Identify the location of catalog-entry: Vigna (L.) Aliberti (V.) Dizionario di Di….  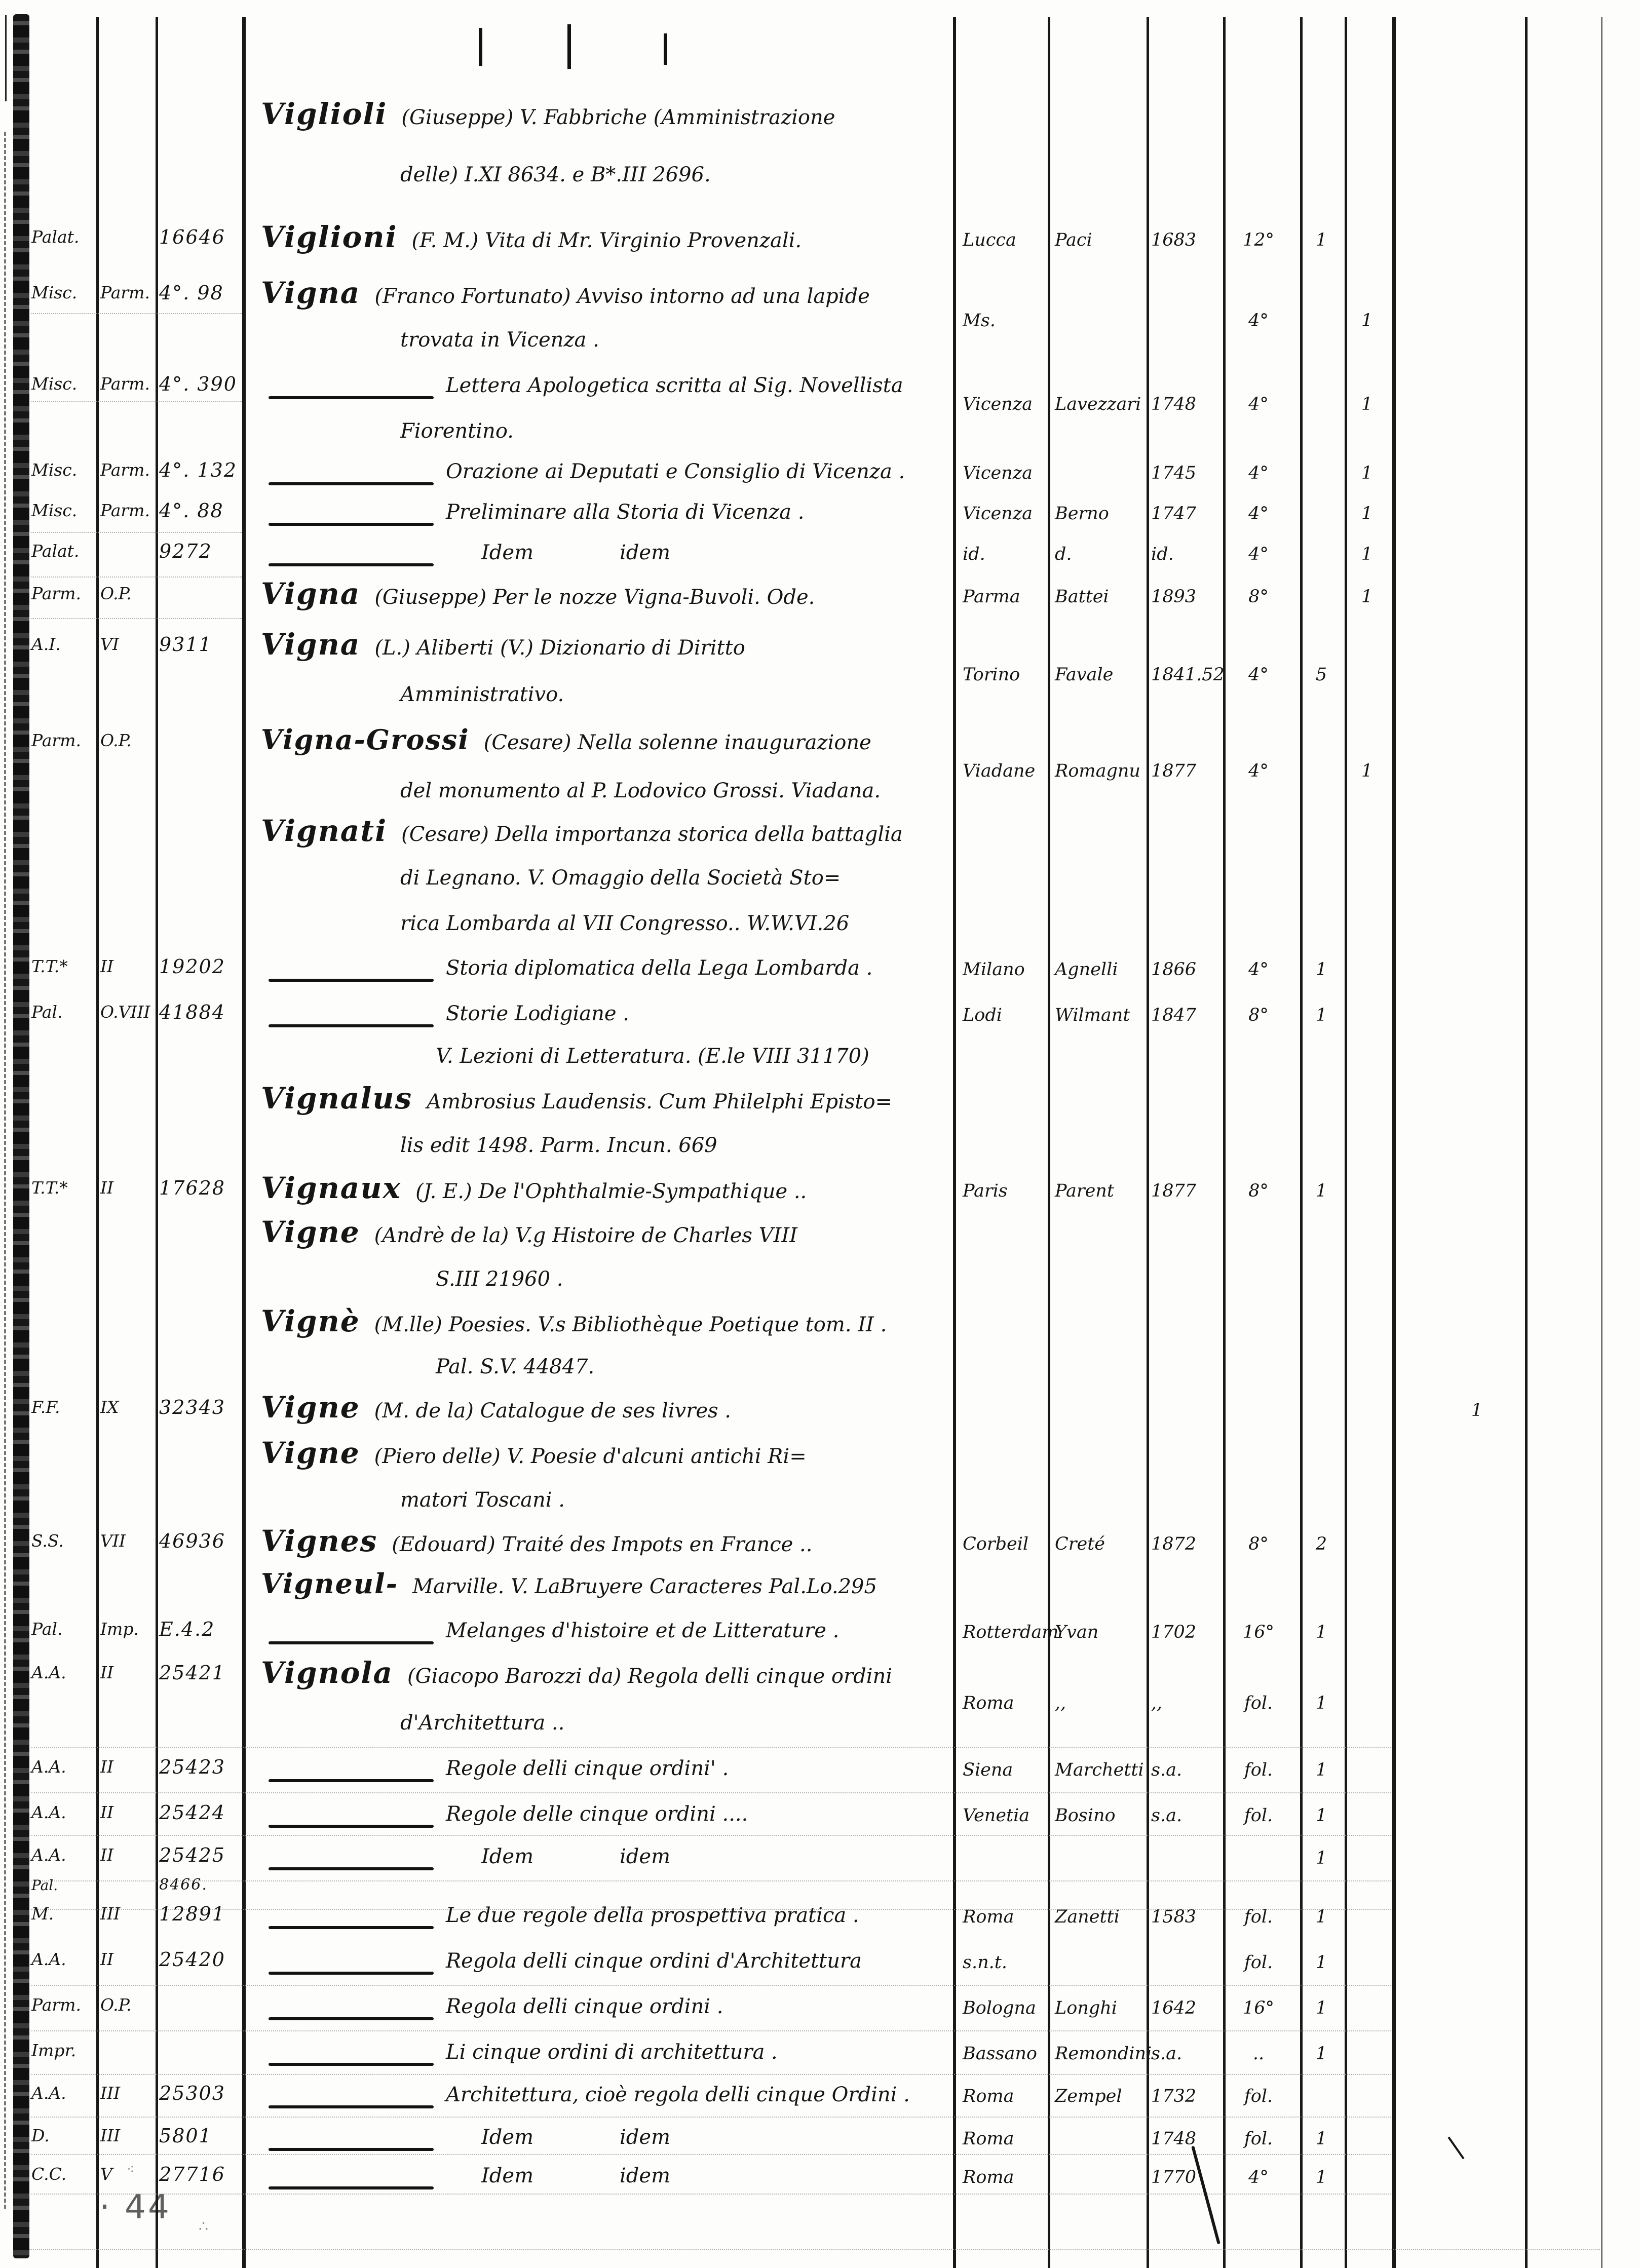
(503, 644).